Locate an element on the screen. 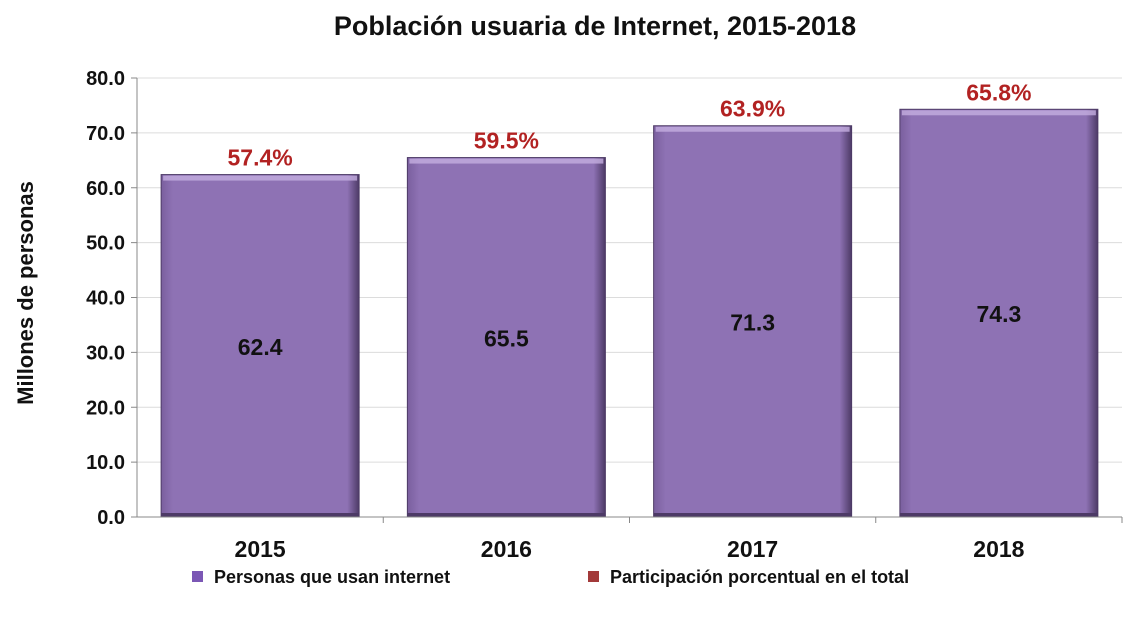 This screenshot has width=1141, height=625. data-label-value: 74.3 is located at coordinates (998, 314).